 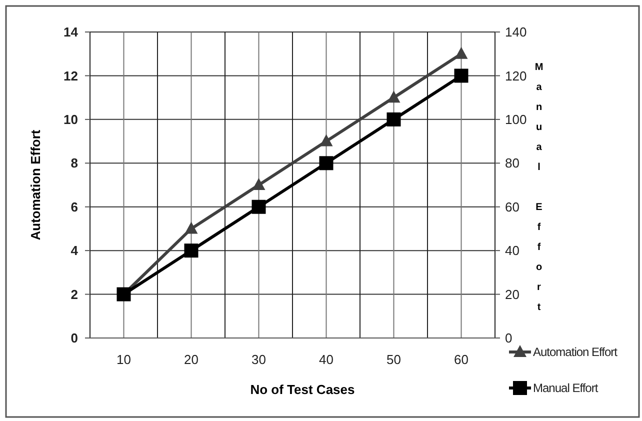 I want to click on y2-tick-label: 140, so click(x=516, y=32).